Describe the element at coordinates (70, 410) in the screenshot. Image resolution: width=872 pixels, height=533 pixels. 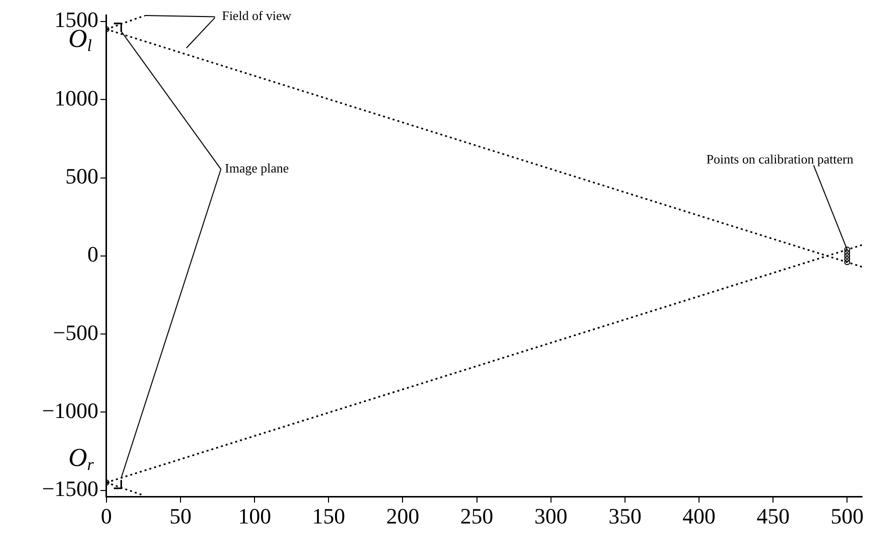
I see `y-tick-label: −1000` at that location.